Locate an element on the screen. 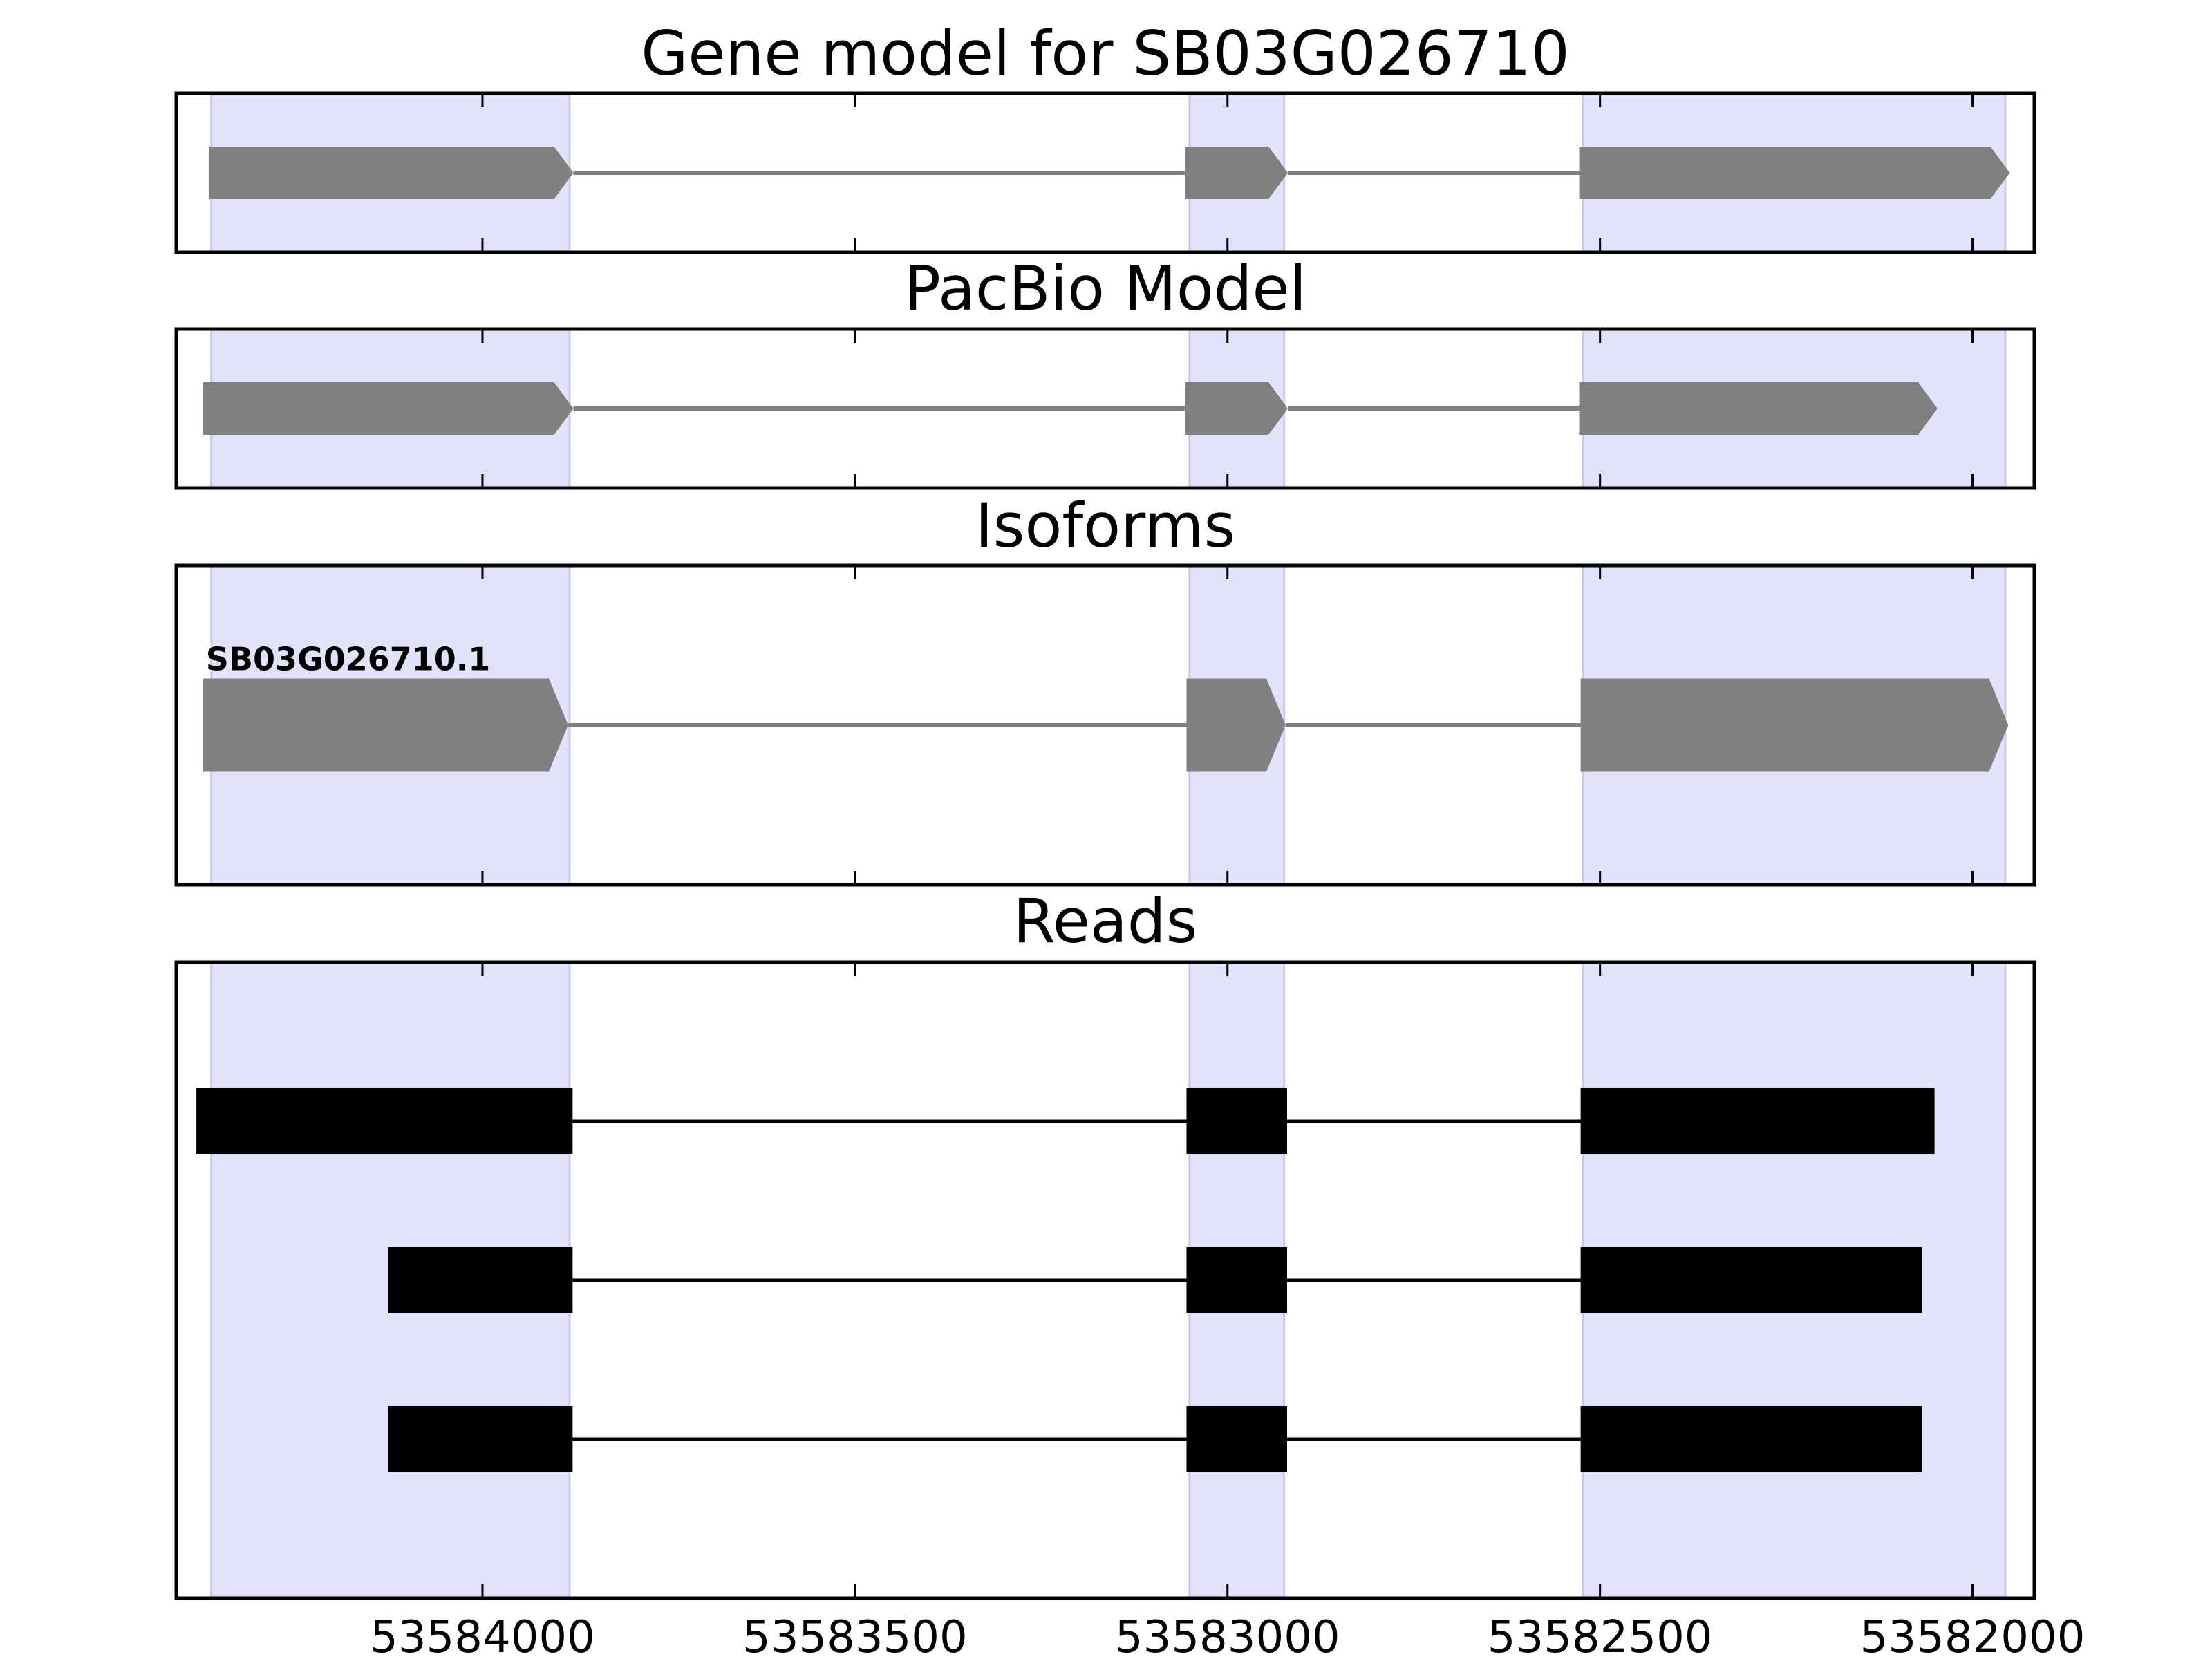 The image size is (2212, 1659). panel-title: Gene model for SB03G026710 is located at coordinates (1105, 54).